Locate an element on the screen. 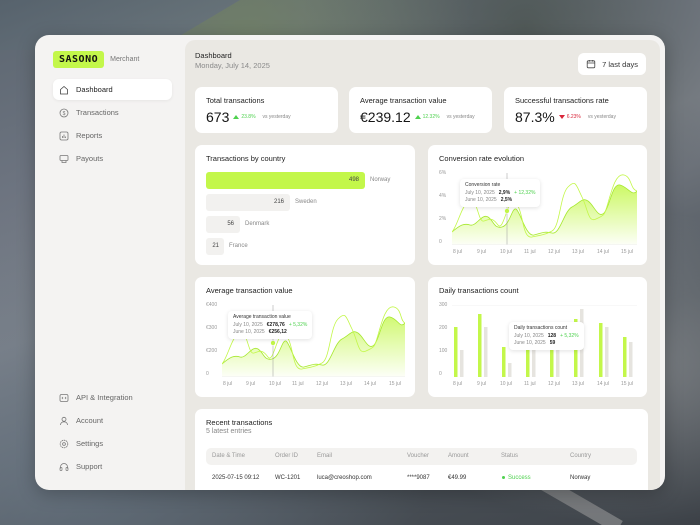 The width and height of the screenshot is (700, 525). country-bar-norway: 498 is located at coordinates (285, 180).